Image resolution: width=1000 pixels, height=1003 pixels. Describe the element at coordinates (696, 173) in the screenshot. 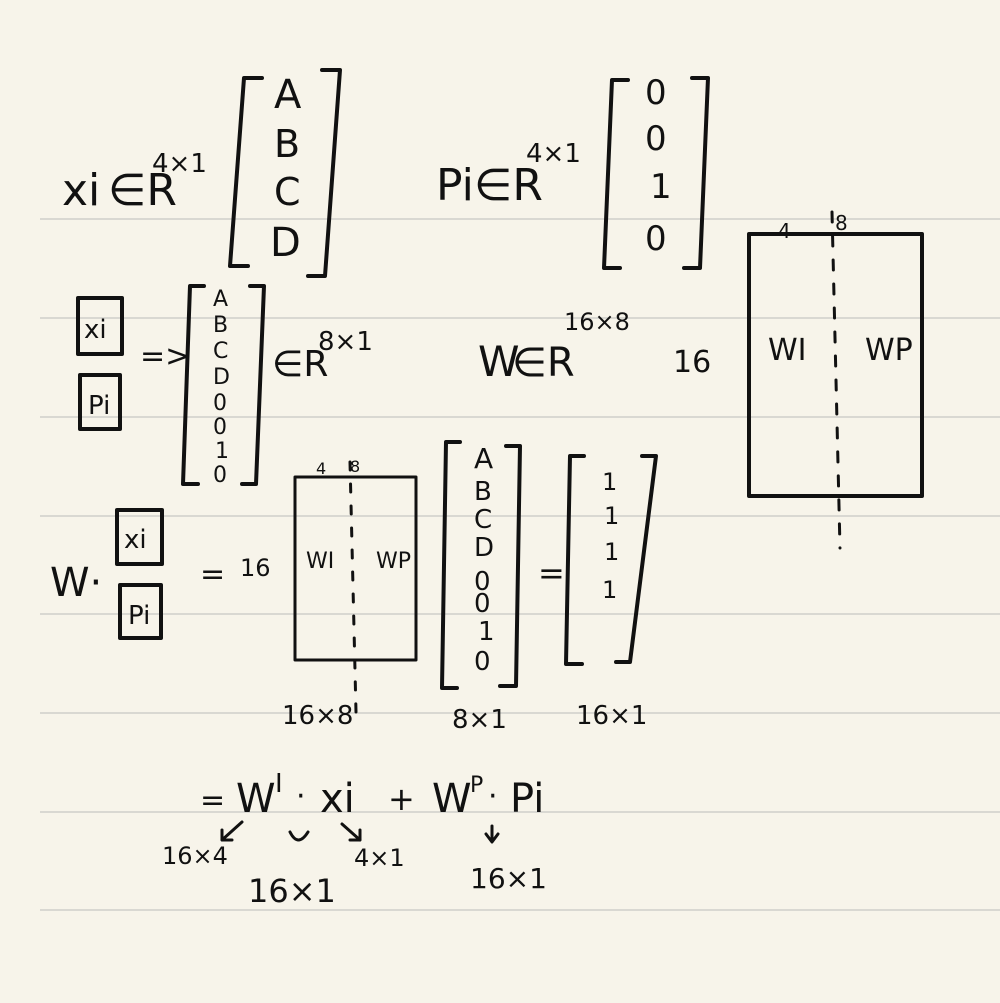

I see `p-vector-right-bracket` at that location.